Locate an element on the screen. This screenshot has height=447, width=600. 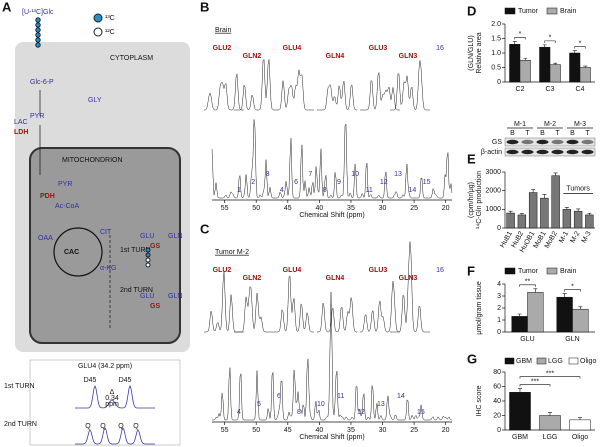
inset-label: Q is located at coordinates (121, 426).